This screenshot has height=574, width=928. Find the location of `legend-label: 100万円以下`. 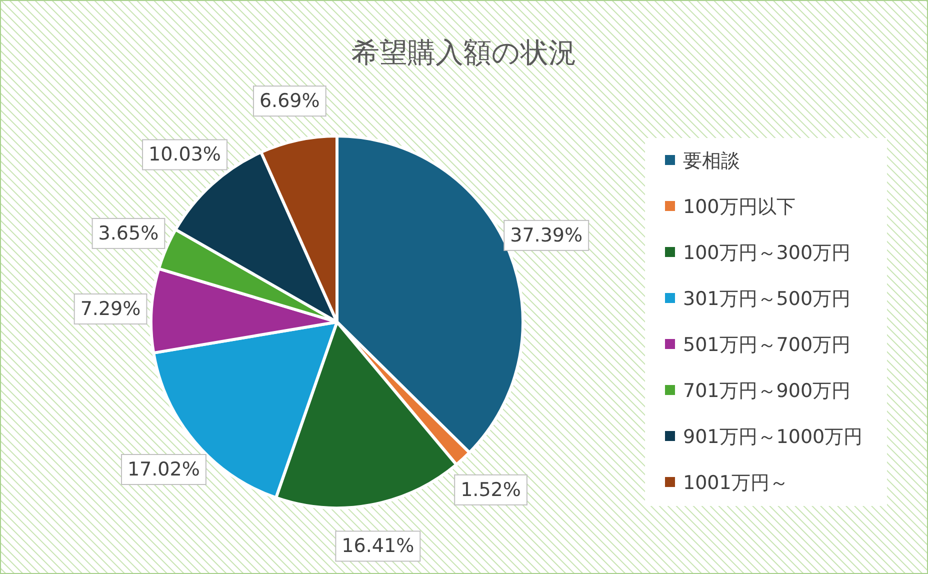

legend-label: 100万円以下 is located at coordinates (739, 207).